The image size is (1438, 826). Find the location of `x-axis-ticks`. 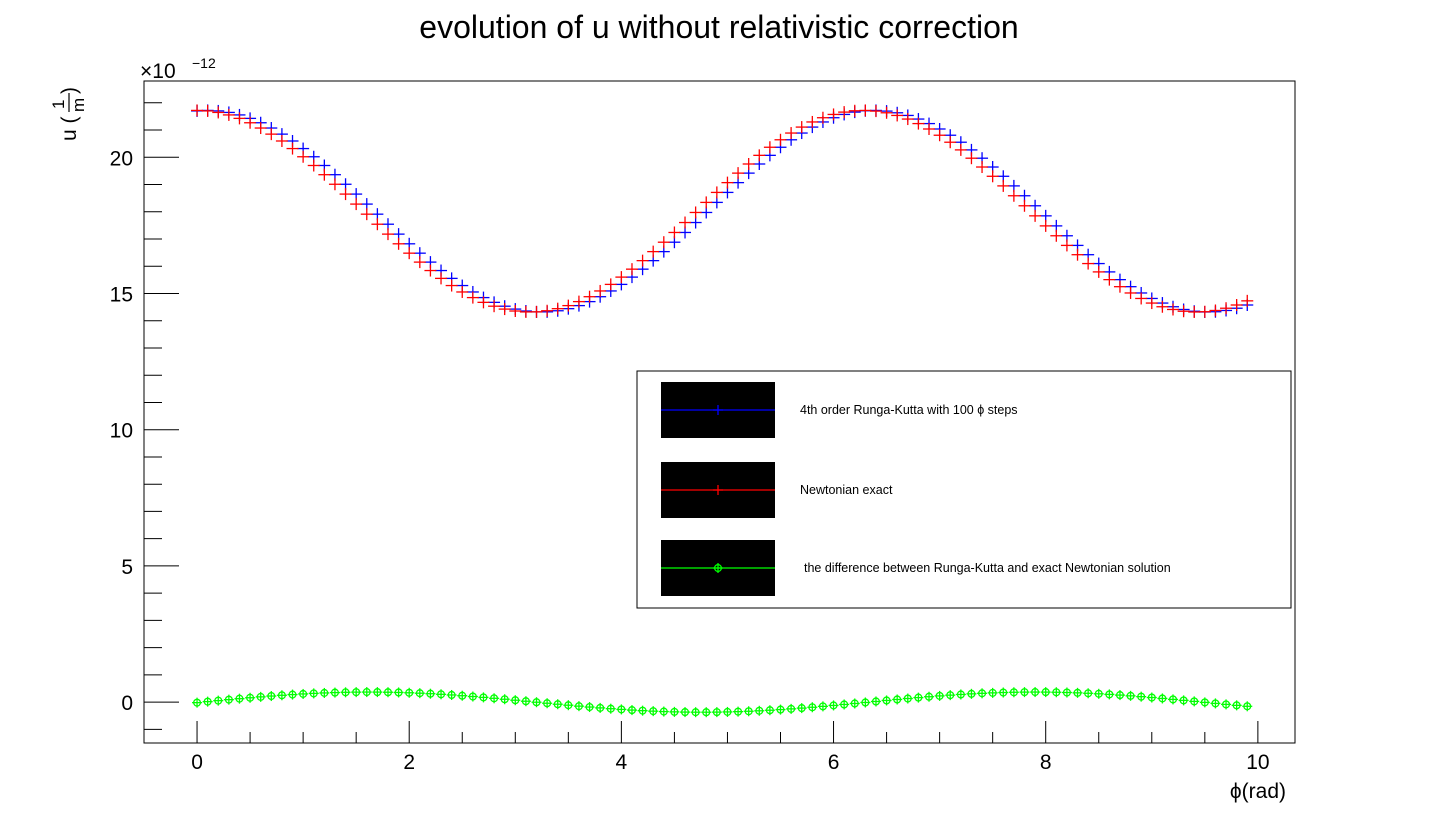

x-axis-ticks is located at coordinates (727, 732).